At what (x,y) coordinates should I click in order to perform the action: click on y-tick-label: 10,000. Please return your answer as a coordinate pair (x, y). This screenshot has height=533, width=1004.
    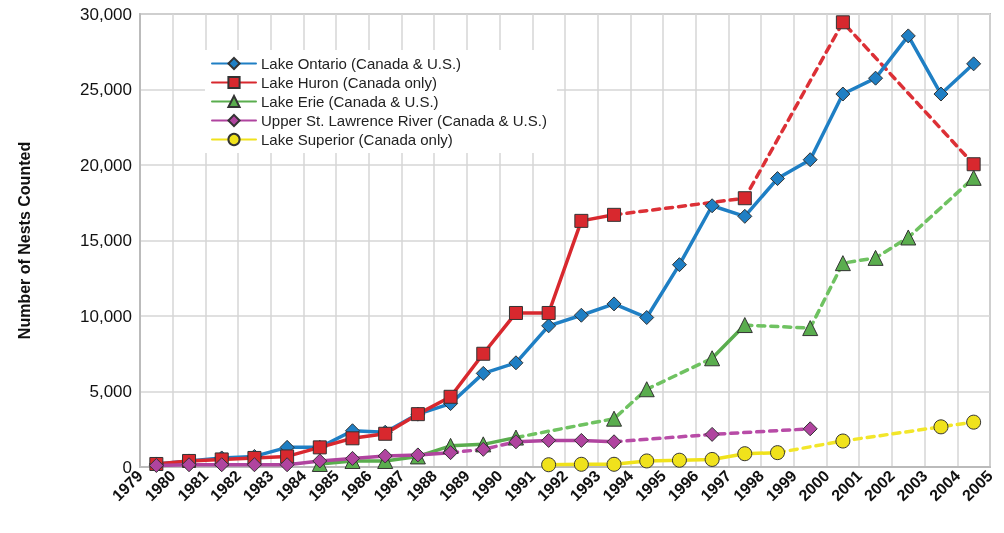
    Looking at the image, I should click on (106, 316).